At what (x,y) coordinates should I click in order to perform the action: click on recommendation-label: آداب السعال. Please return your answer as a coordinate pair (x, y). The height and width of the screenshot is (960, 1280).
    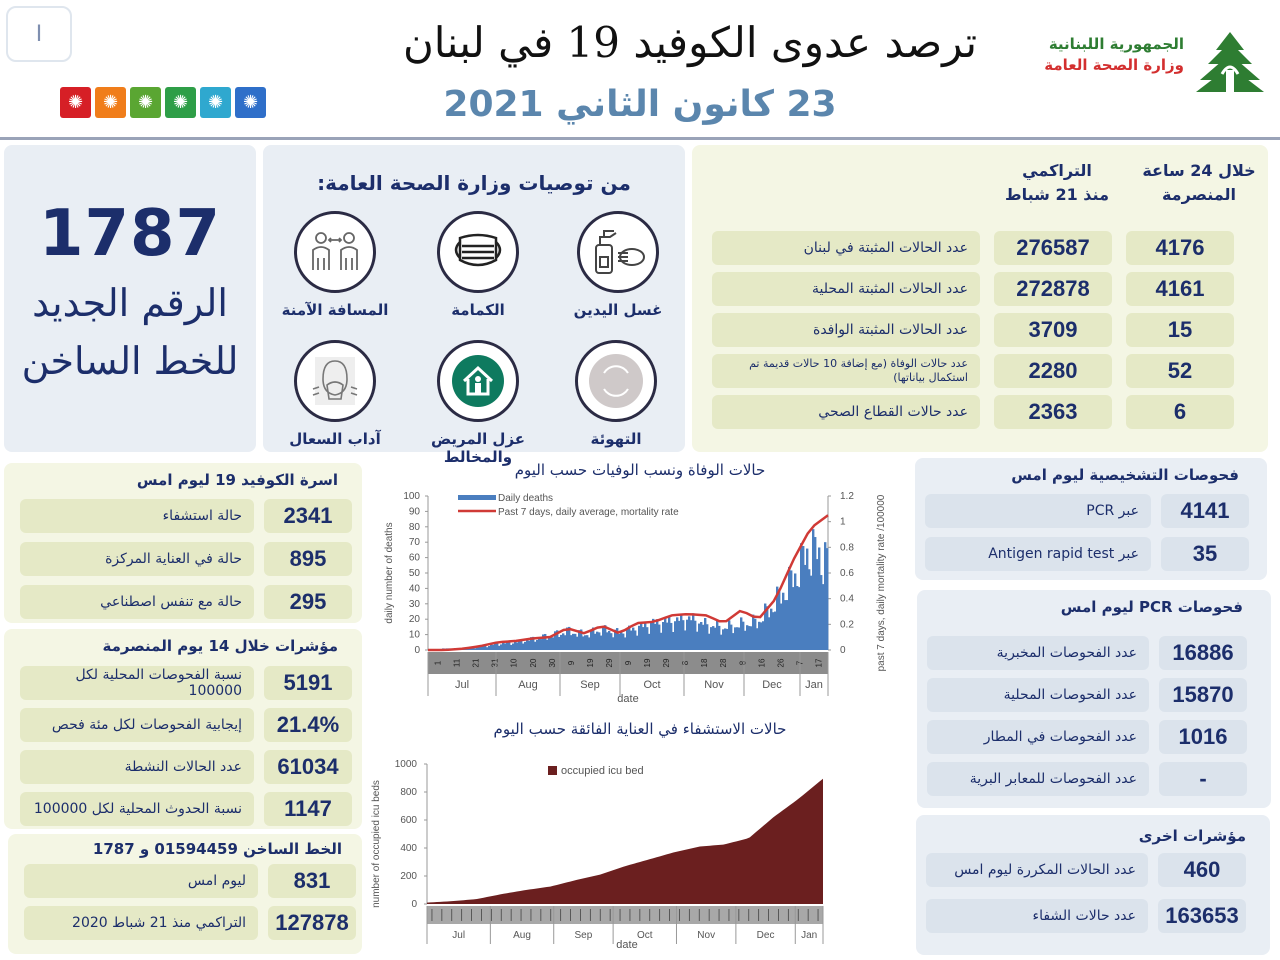
    Looking at the image, I should click on (335, 439).